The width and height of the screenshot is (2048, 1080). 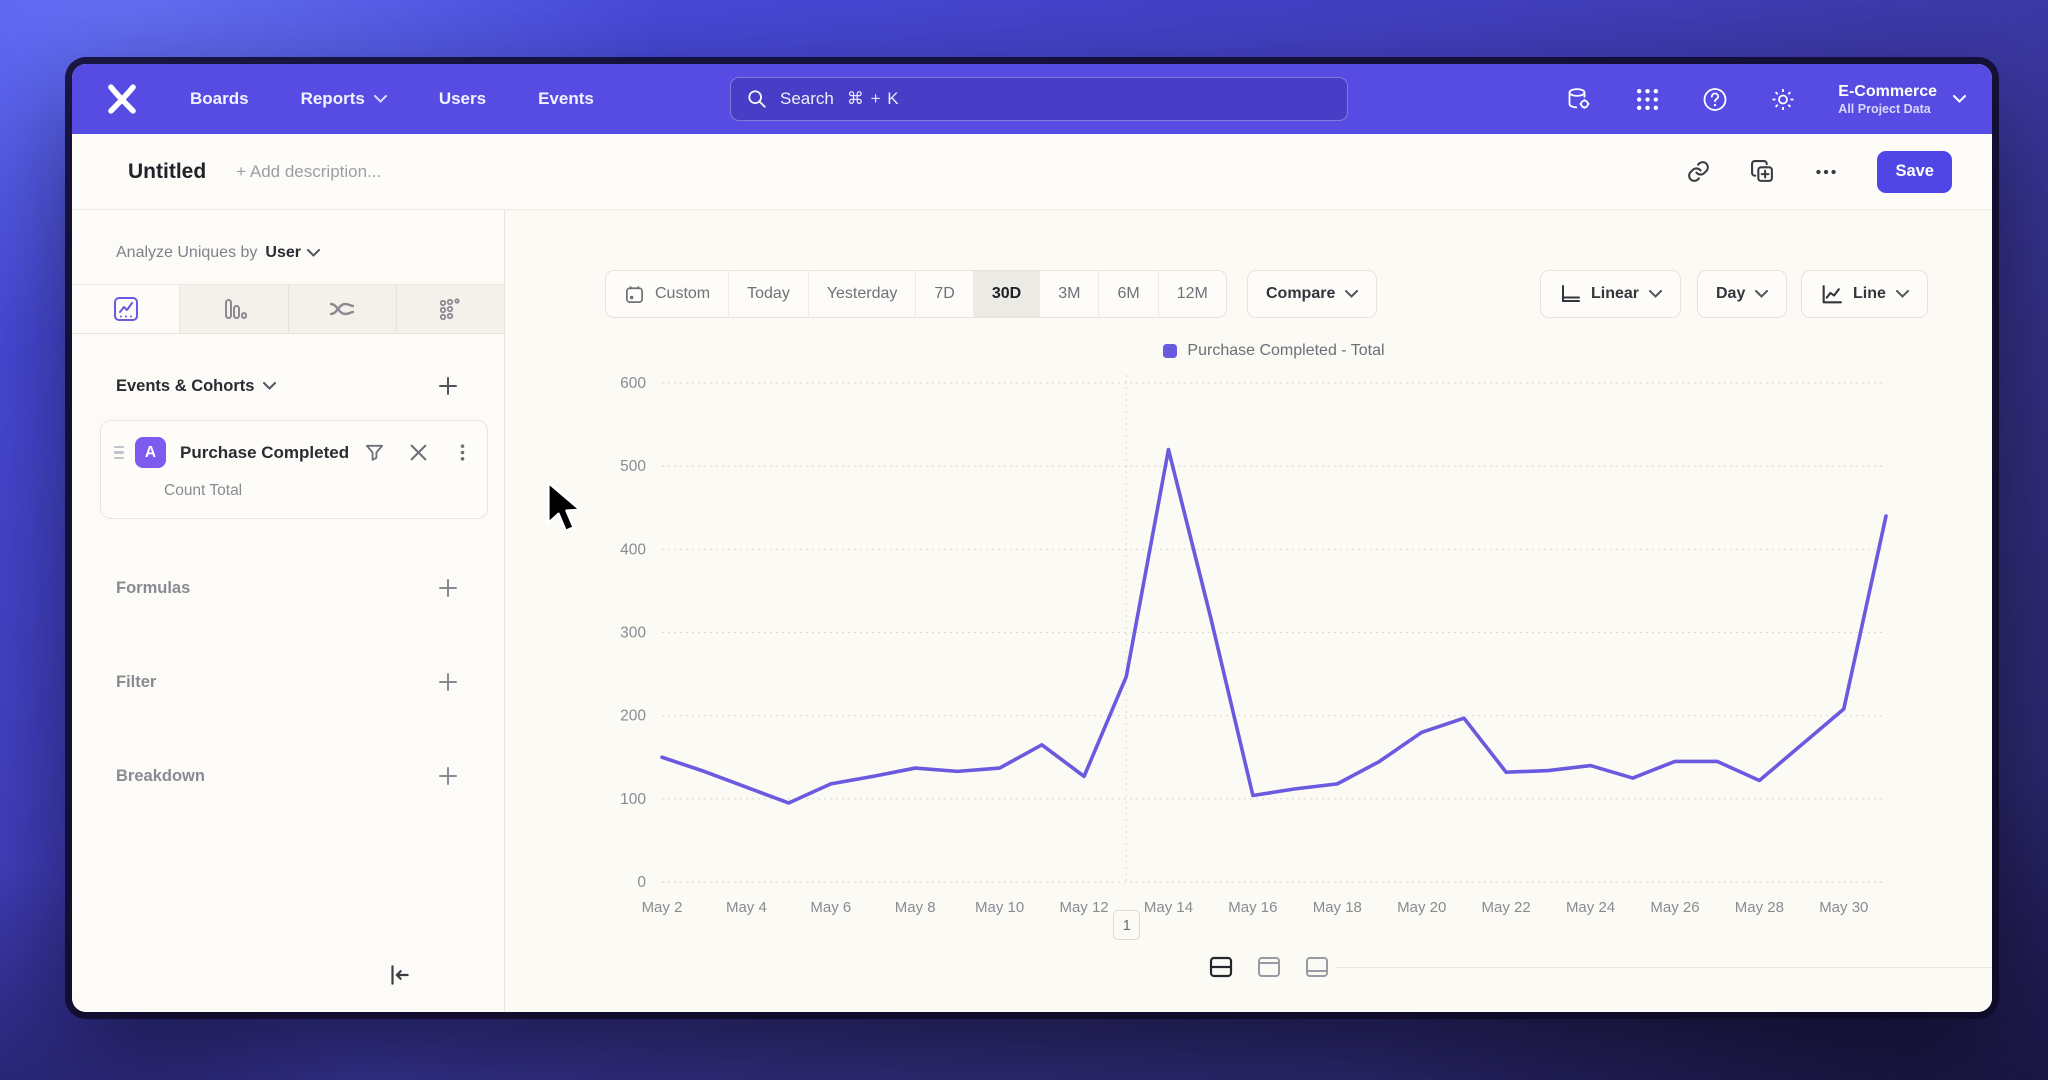 I want to click on search-shortcut: ⌘ + K, so click(x=873, y=98).